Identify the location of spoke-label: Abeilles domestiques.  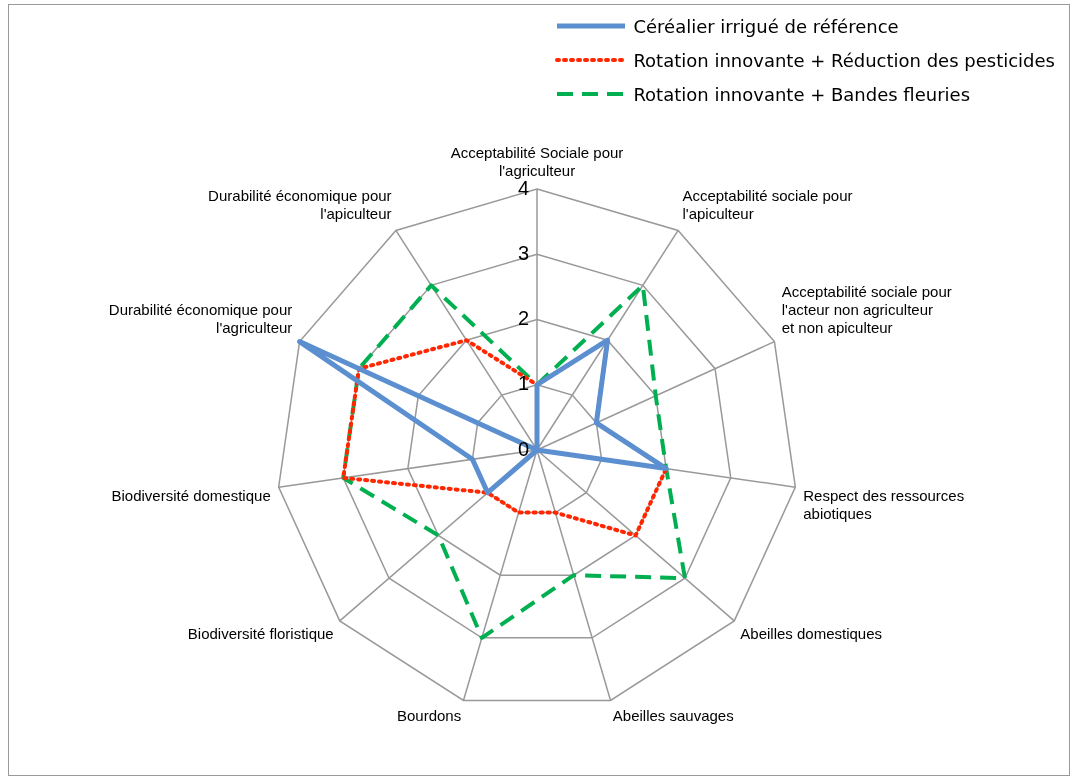
(811, 634).